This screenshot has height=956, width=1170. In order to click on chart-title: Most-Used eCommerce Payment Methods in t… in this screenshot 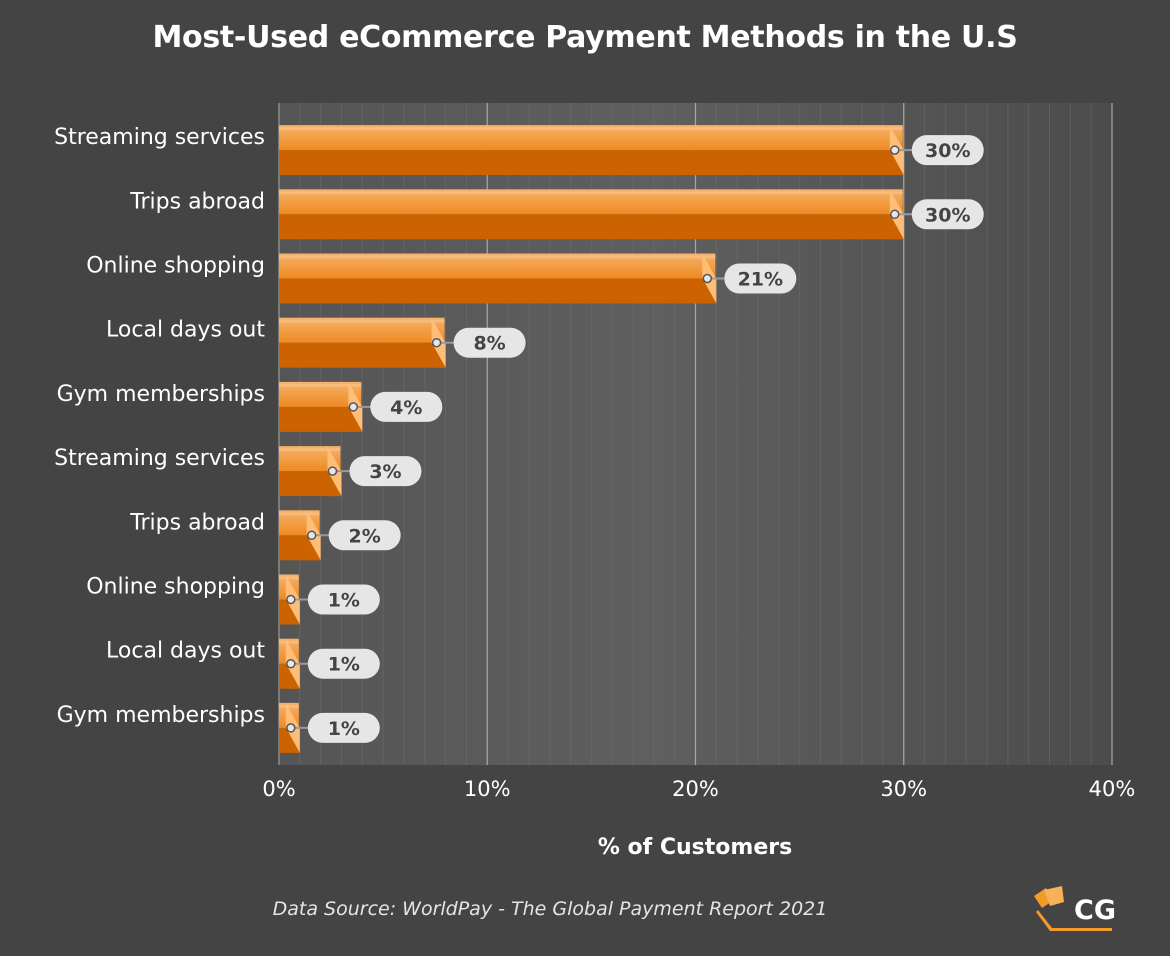, I will do `click(585, 37)`.